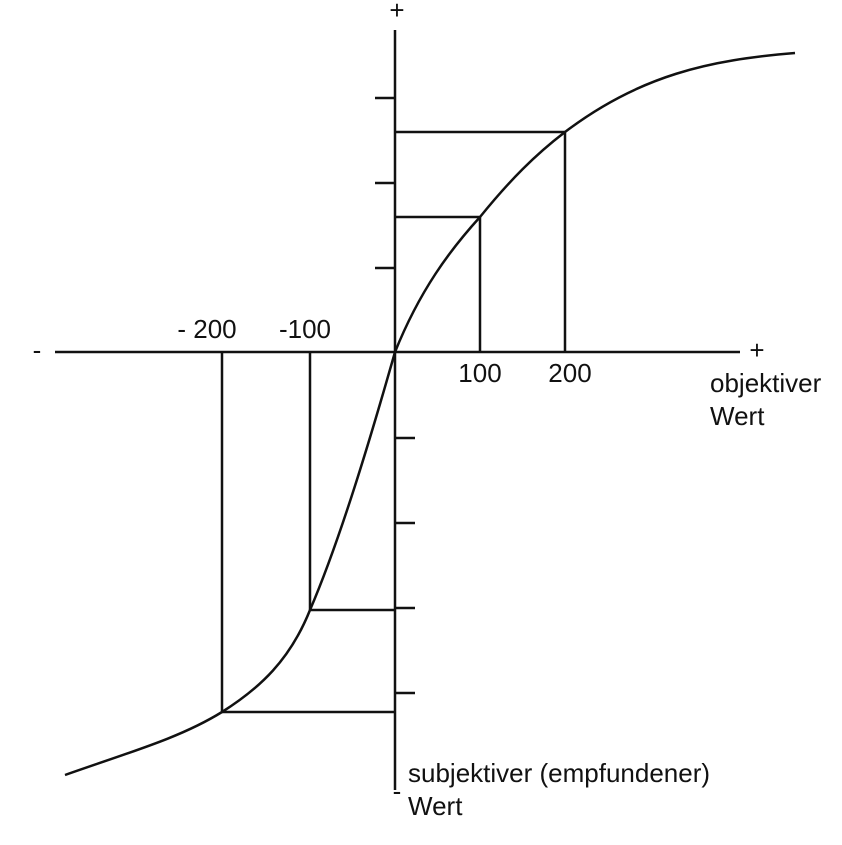 The height and width of the screenshot is (845, 842). I want to click on y-axis-label: subjektiver (empfundener), so click(559, 773).